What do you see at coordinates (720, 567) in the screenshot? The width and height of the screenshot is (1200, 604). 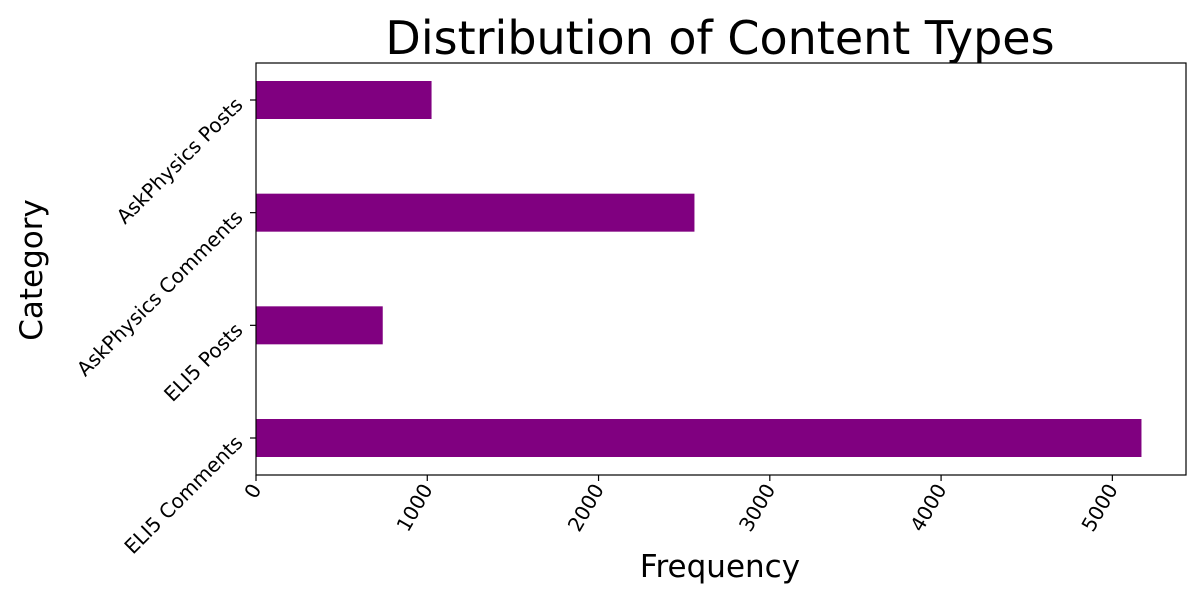 I see `x-axis-label: Frequency` at bounding box center [720, 567].